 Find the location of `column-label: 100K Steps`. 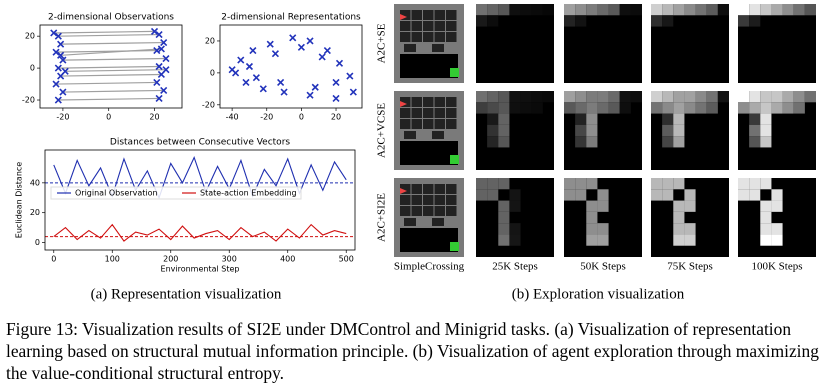

column-label: 100K Steps is located at coordinates (776, 267).